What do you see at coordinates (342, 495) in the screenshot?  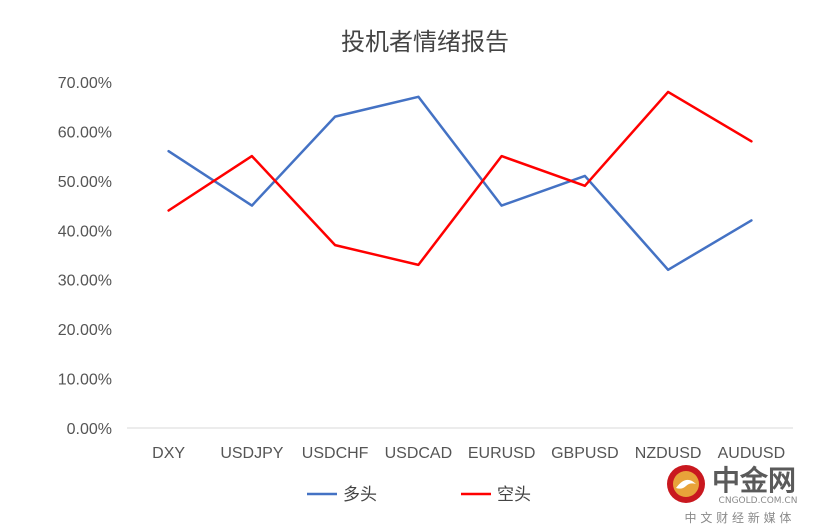 I see `legend-item: 多头` at bounding box center [342, 495].